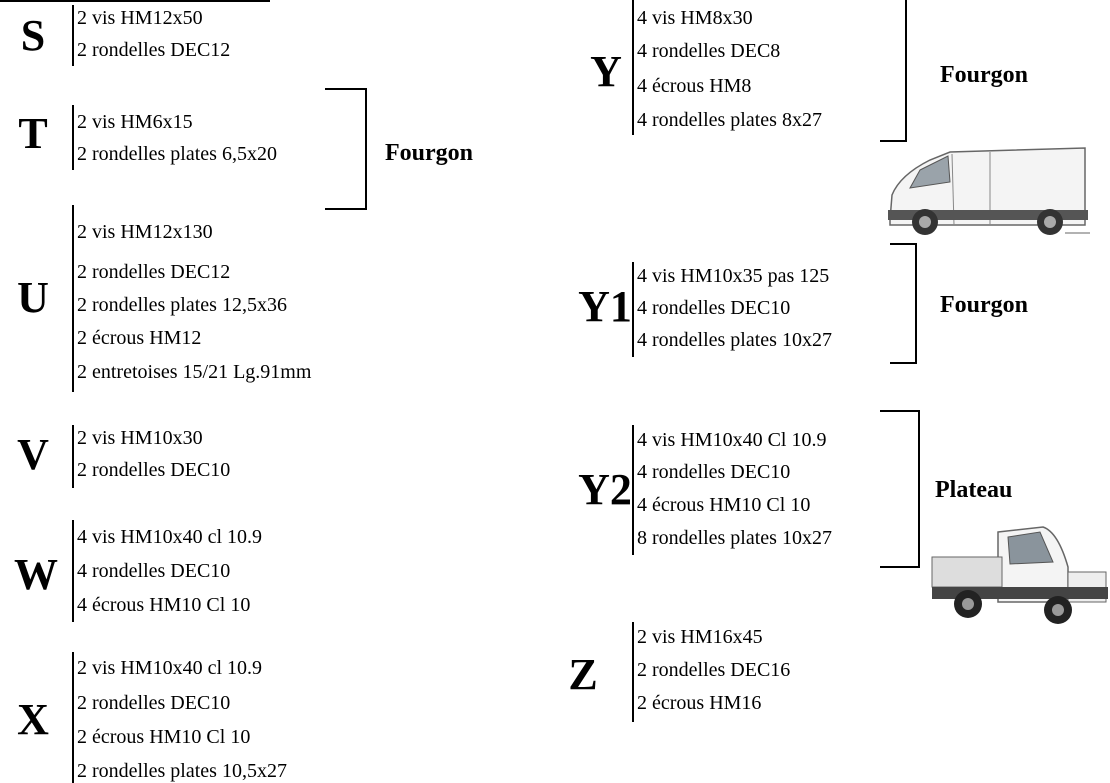 Image resolution: width=1110 pixels, height=783 pixels. What do you see at coordinates (989, 191) in the screenshot?
I see `van-image` at bounding box center [989, 191].